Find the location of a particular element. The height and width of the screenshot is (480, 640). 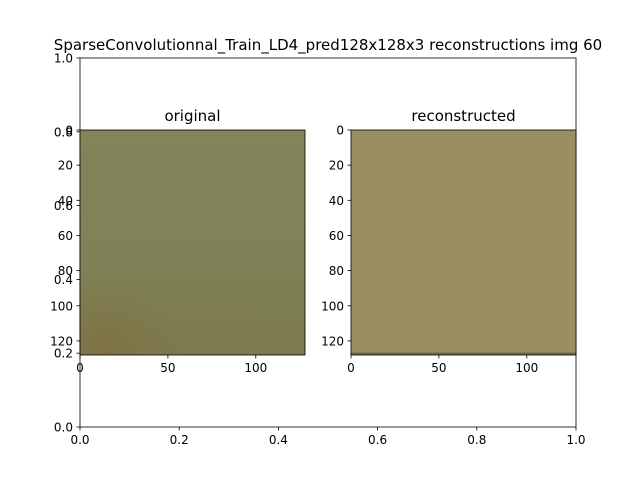

reconstructed-y-ticks: 0 20 40 60 80 100 120 is located at coordinates (336, 236).